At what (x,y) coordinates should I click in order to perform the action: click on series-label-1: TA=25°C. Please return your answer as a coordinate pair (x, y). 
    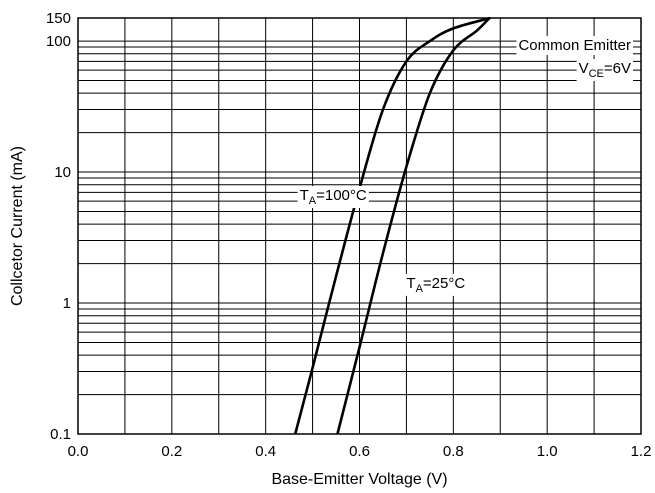
    Looking at the image, I should click on (435, 285).